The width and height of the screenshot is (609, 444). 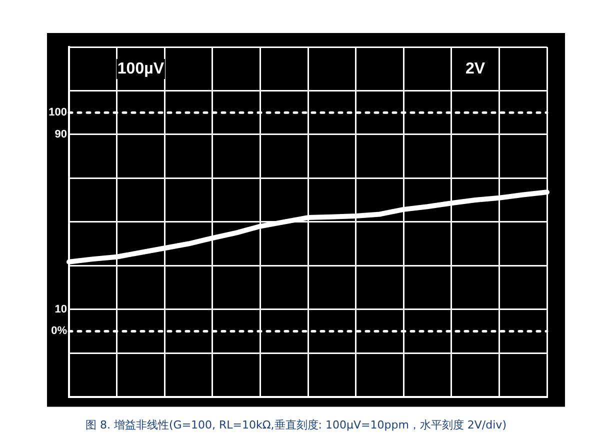 What do you see at coordinates (296, 425) in the screenshot?
I see `text: 图 8. 增益非线性(G=100, RL=10kΩ,垂直刻度: 100μV=10ppm，水平刻度 2V/div)` at bounding box center [296, 425].